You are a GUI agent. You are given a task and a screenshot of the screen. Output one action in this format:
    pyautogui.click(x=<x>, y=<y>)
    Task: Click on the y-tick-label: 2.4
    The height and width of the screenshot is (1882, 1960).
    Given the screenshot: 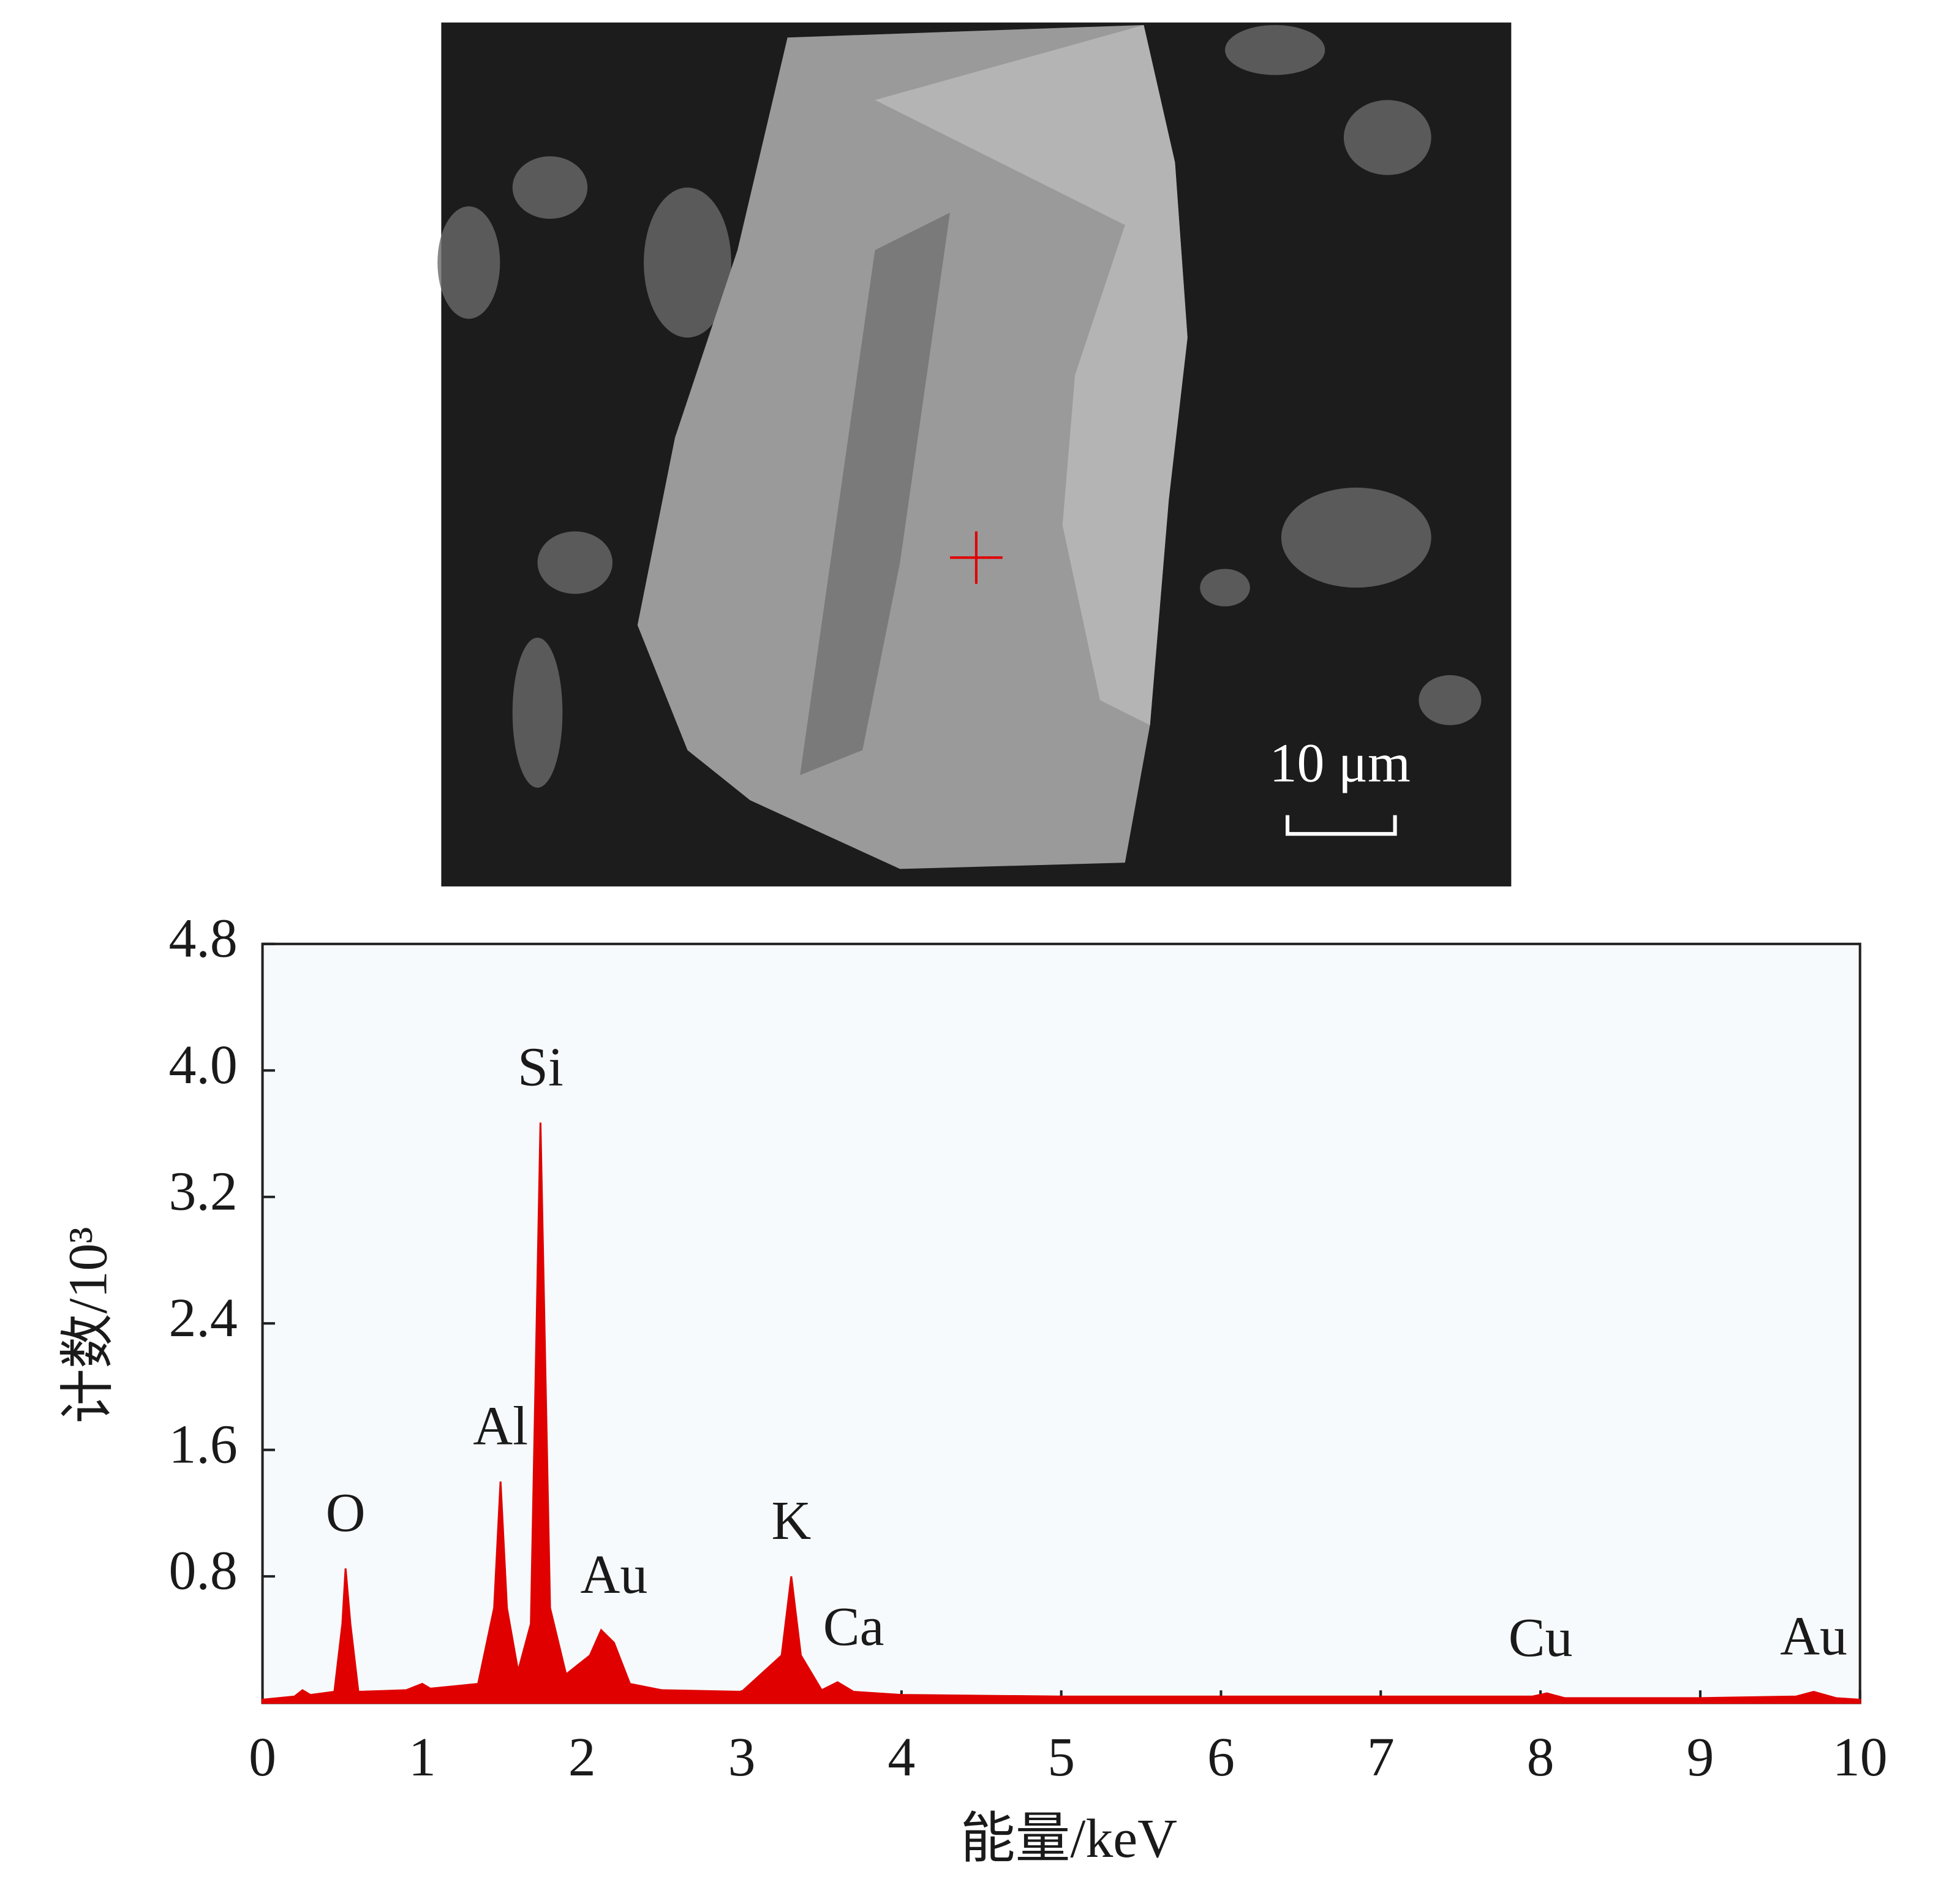 What is the action you would take?
    pyautogui.click(x=204, y=1318)
    